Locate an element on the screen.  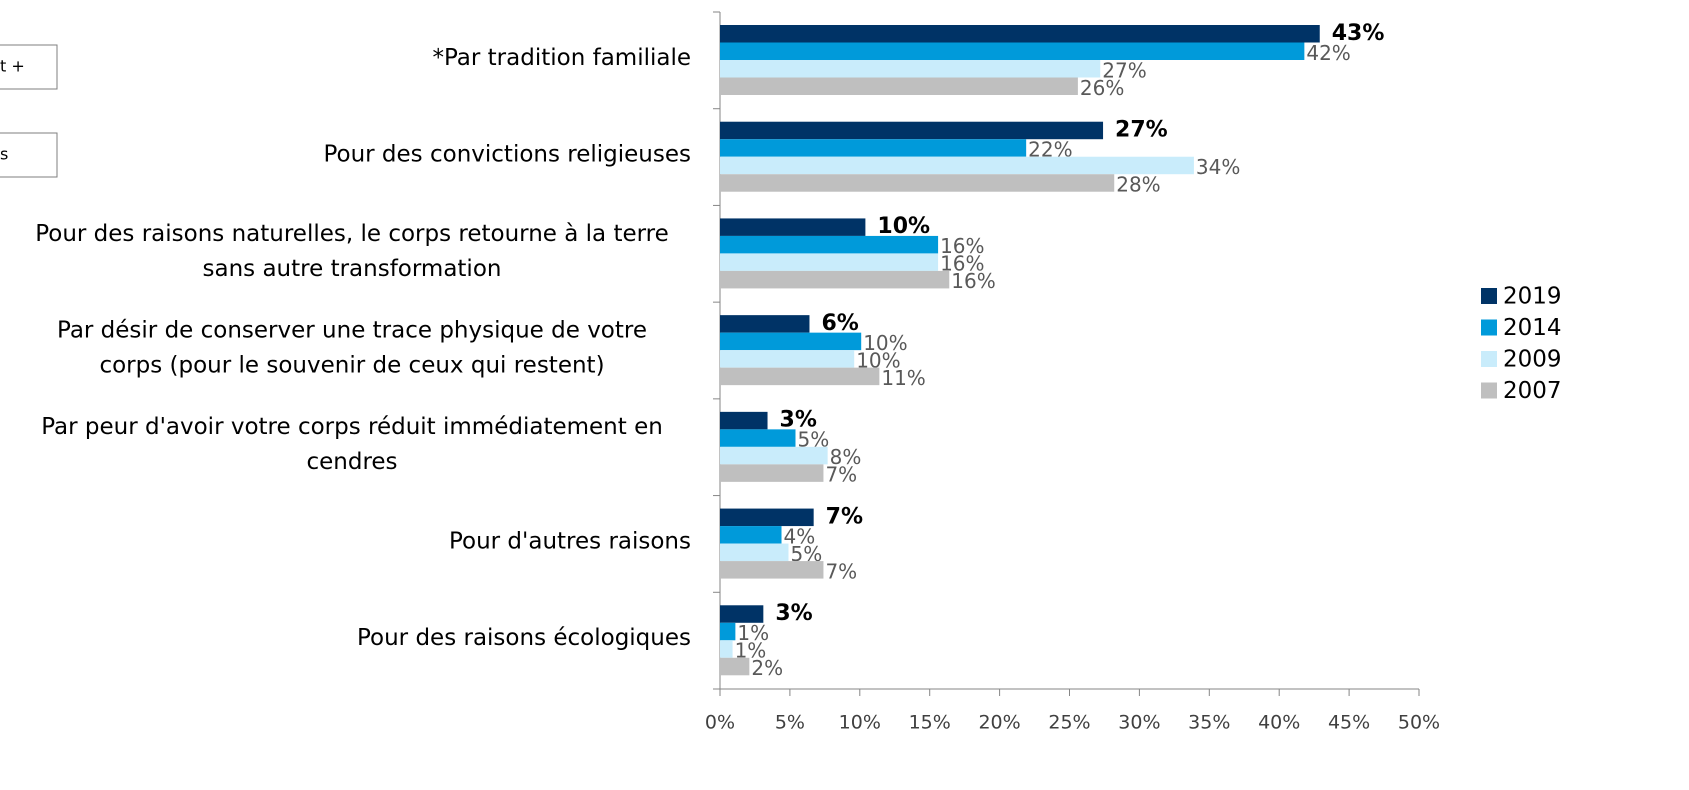
x-tick-label: 5% is located at coordinates (790, 723).